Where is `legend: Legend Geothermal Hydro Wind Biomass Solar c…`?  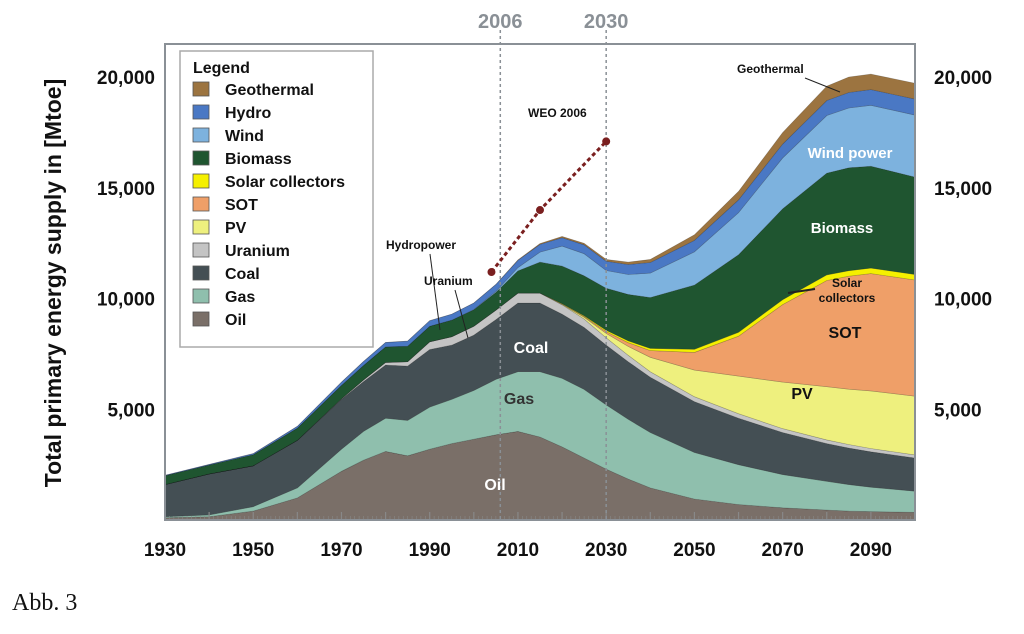 legend: Legend Geothermal Hydro Wind Biomass Solar c… is located at coordinates (276, 199).